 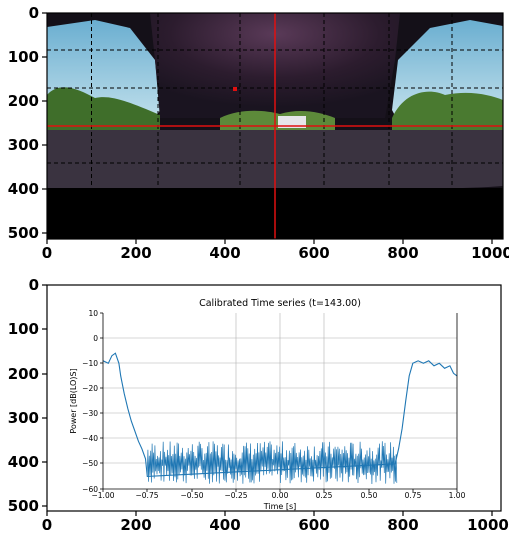 I want to click on top-y-tick-label: 400, so click(x=23, y=189).